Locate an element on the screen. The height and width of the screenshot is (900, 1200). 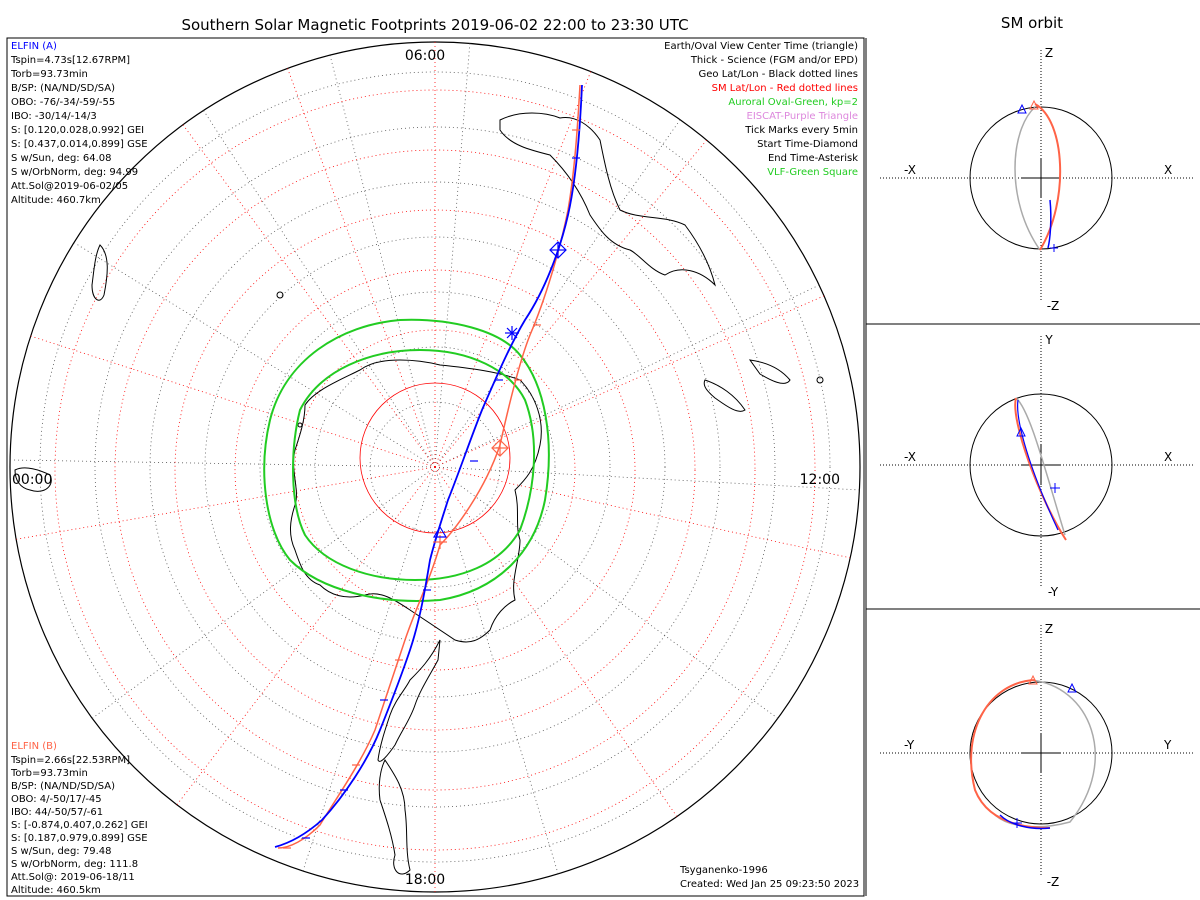
panel-2-blue-track is located at coordinates (1038, 465).